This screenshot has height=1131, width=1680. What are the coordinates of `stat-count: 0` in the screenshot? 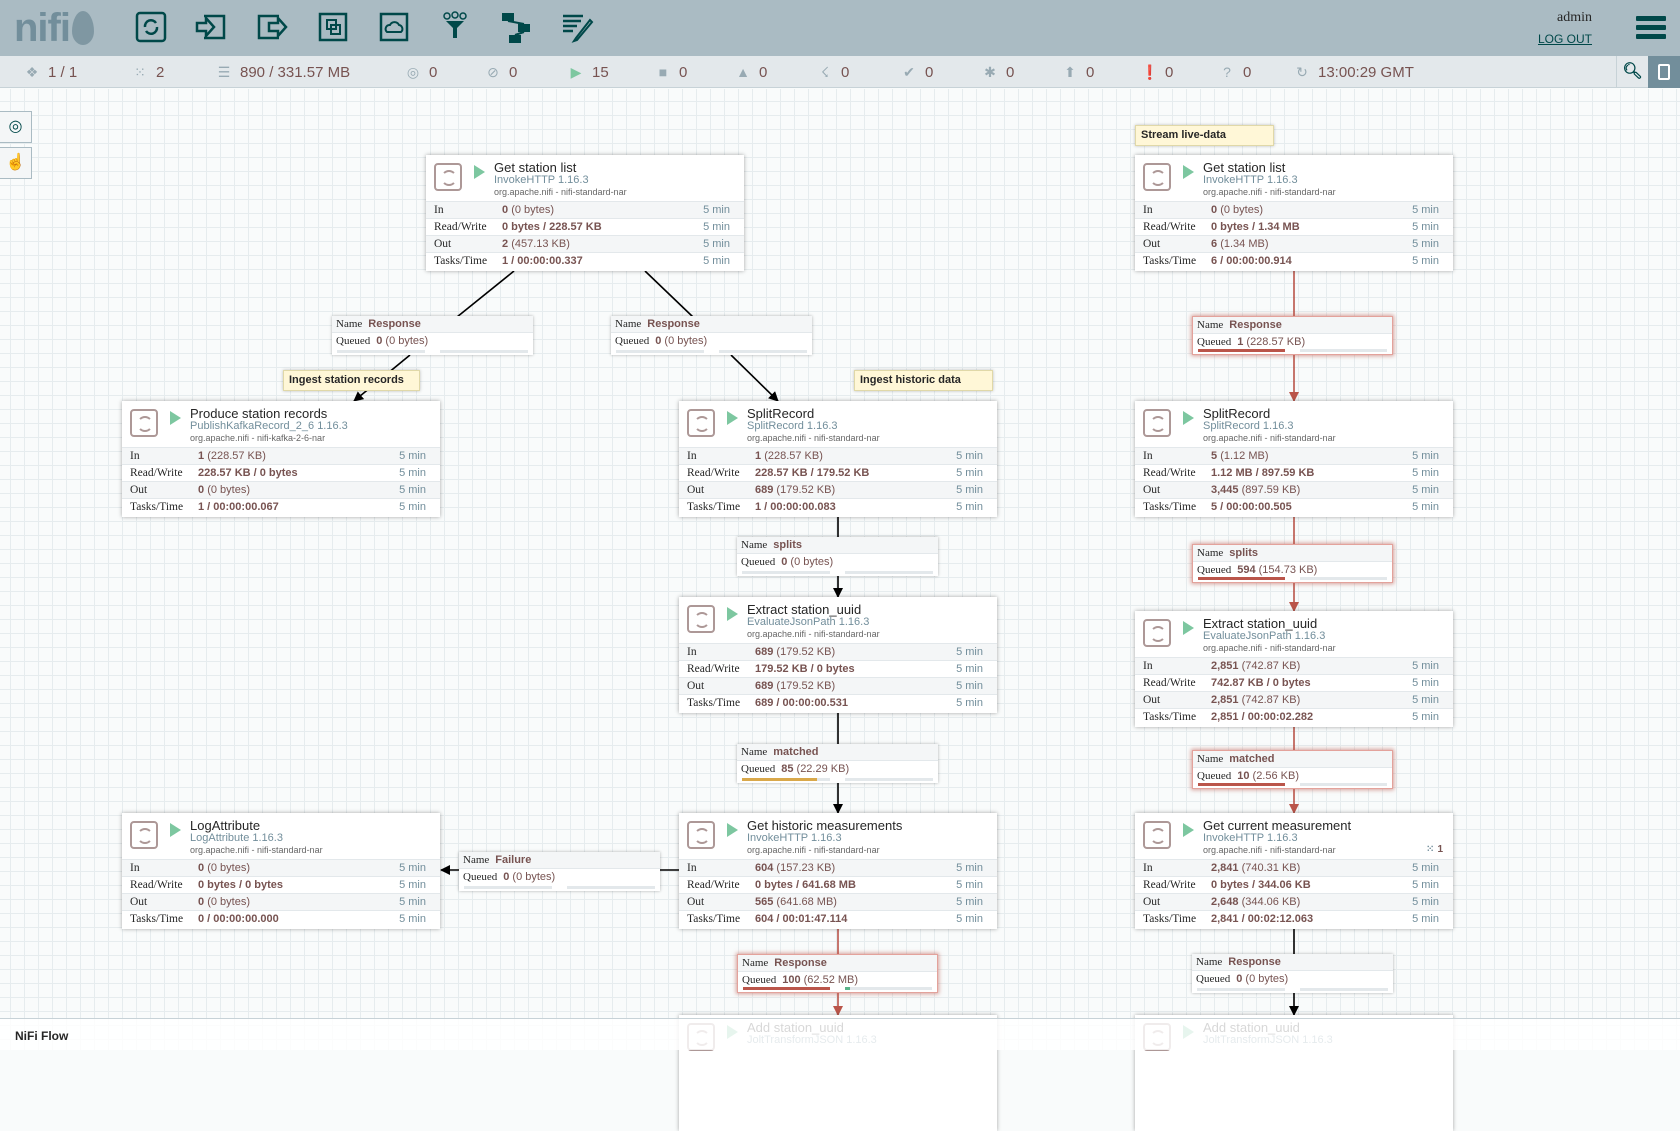 It's located at (201, 868).